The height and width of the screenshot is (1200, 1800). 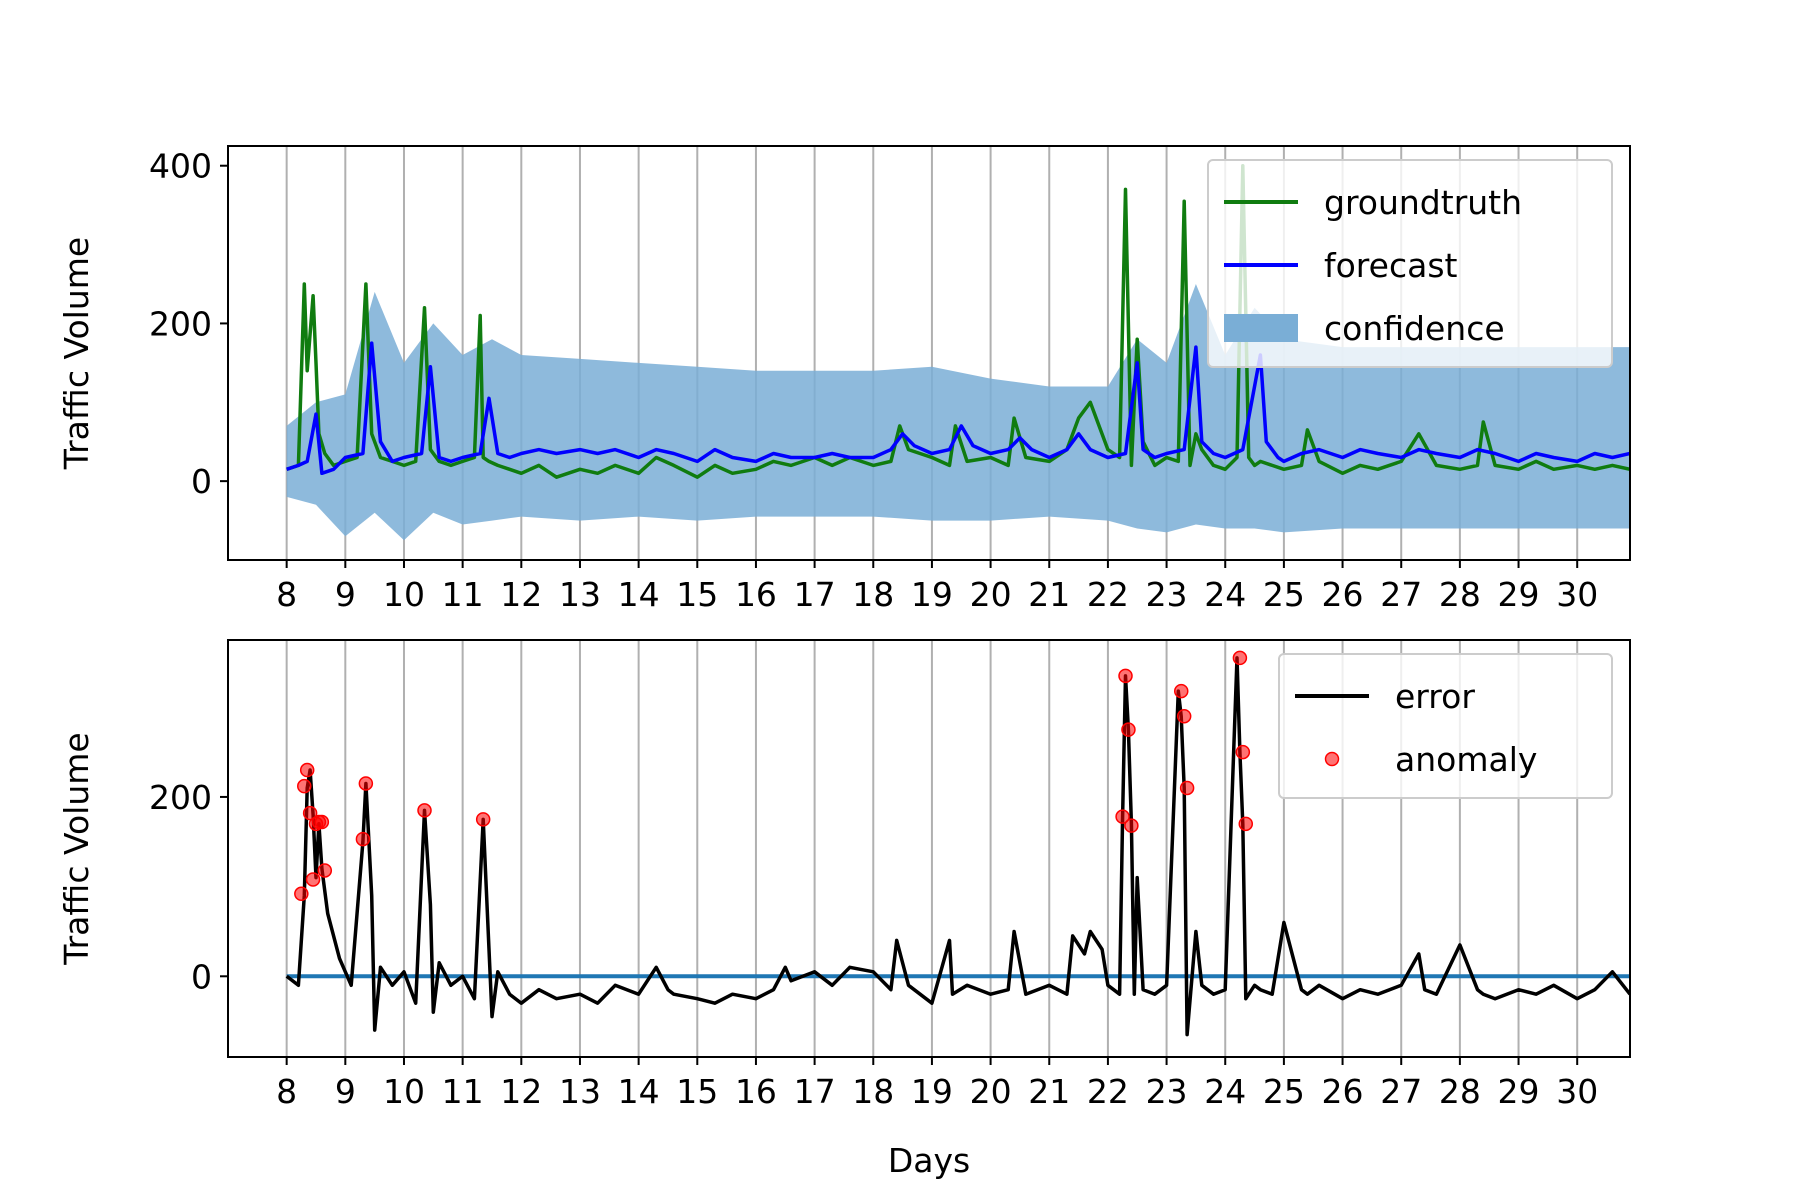 I want to click on error-legend-label: error, so click(x=1435, y=696).